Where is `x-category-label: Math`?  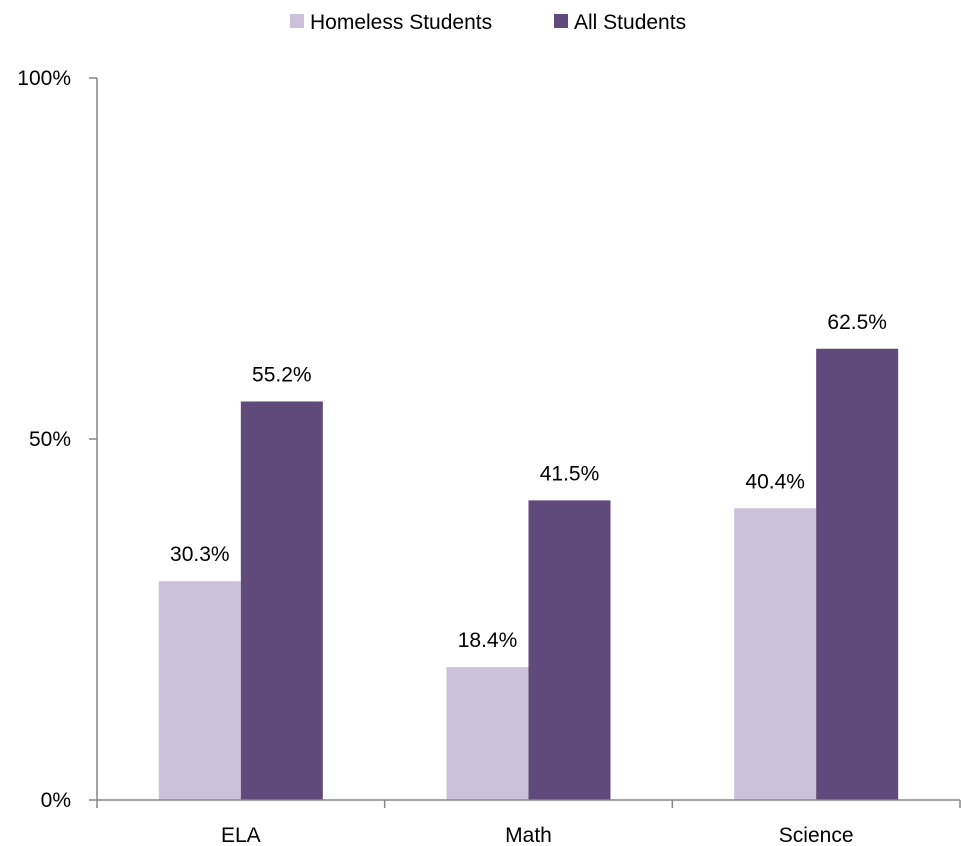 x-category-label: Math is located at coordinates (528, 835).